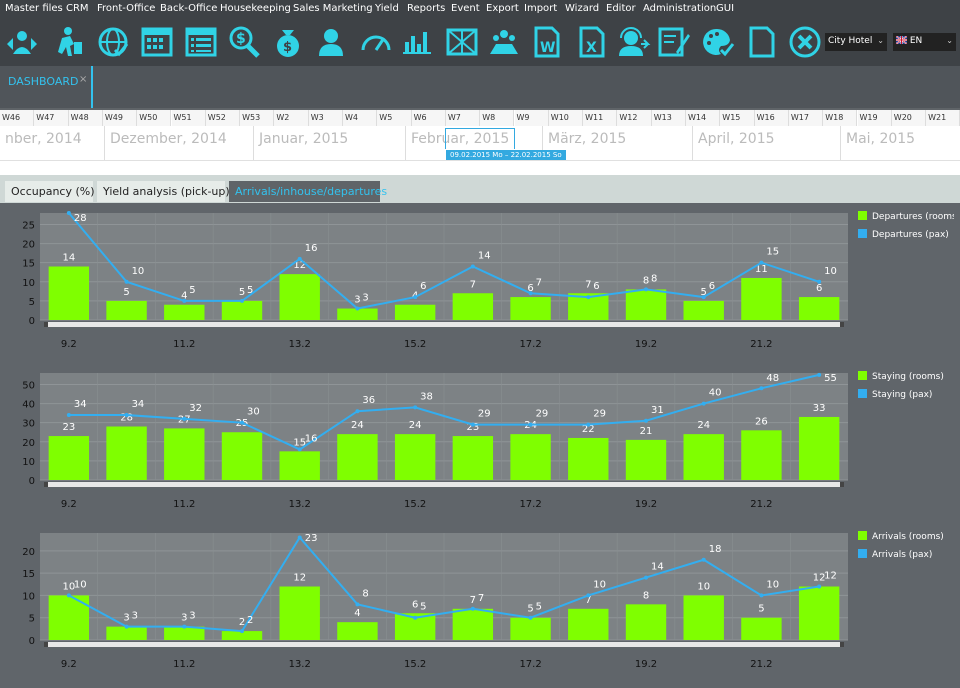 Image resolution: width=960 pixels, height=688 pixels. I want to click on tab-yield-analysis: Yield analysis (pick-up), so click(163, 191).